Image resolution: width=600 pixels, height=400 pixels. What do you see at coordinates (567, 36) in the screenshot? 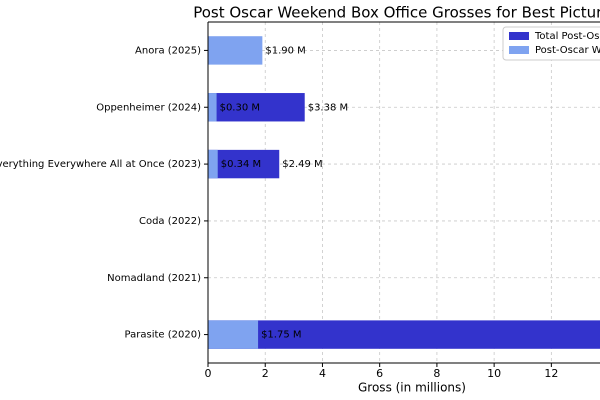
I see `legend-label: Total Post-Osc` at bounding box center [567, 36].